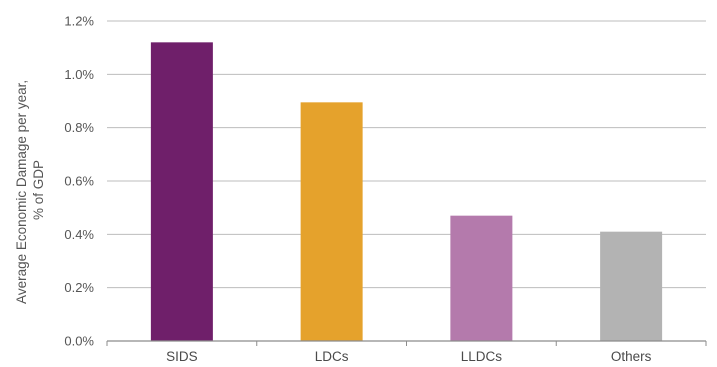 The height and width of the screenshot is (367, 717). What do you see at coordinates (79, 234) in the screenshot?
I see `y-tick-label: 0.4%` at bounding box center [79, 234].